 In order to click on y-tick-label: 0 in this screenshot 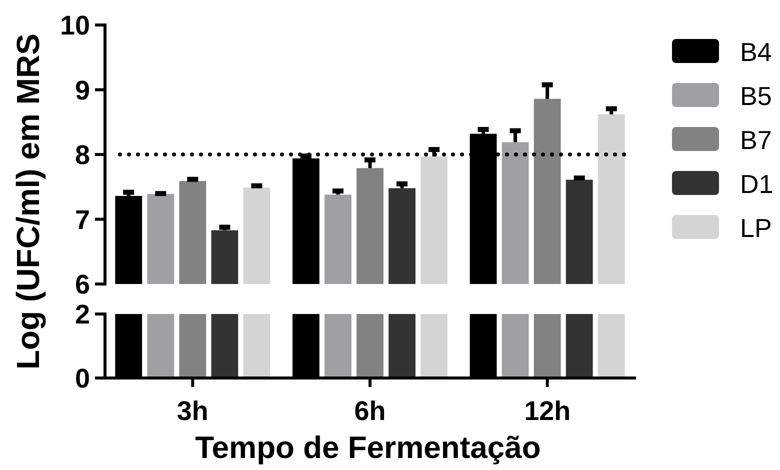, I will do `click(82, 379)`.